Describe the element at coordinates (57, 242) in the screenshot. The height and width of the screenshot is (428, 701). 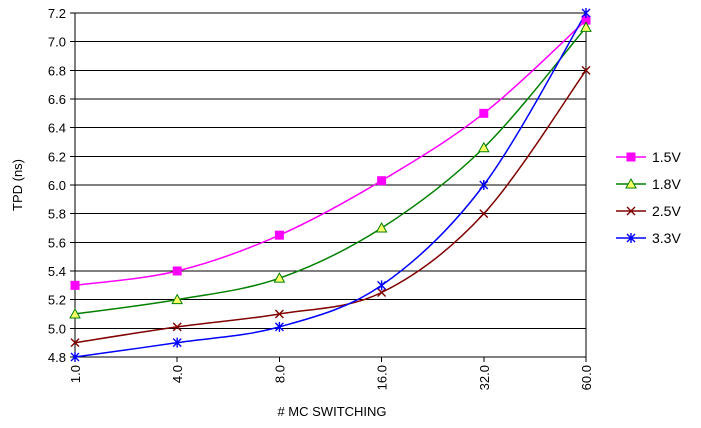
I see `y-tick-label: 5.6` at that location.